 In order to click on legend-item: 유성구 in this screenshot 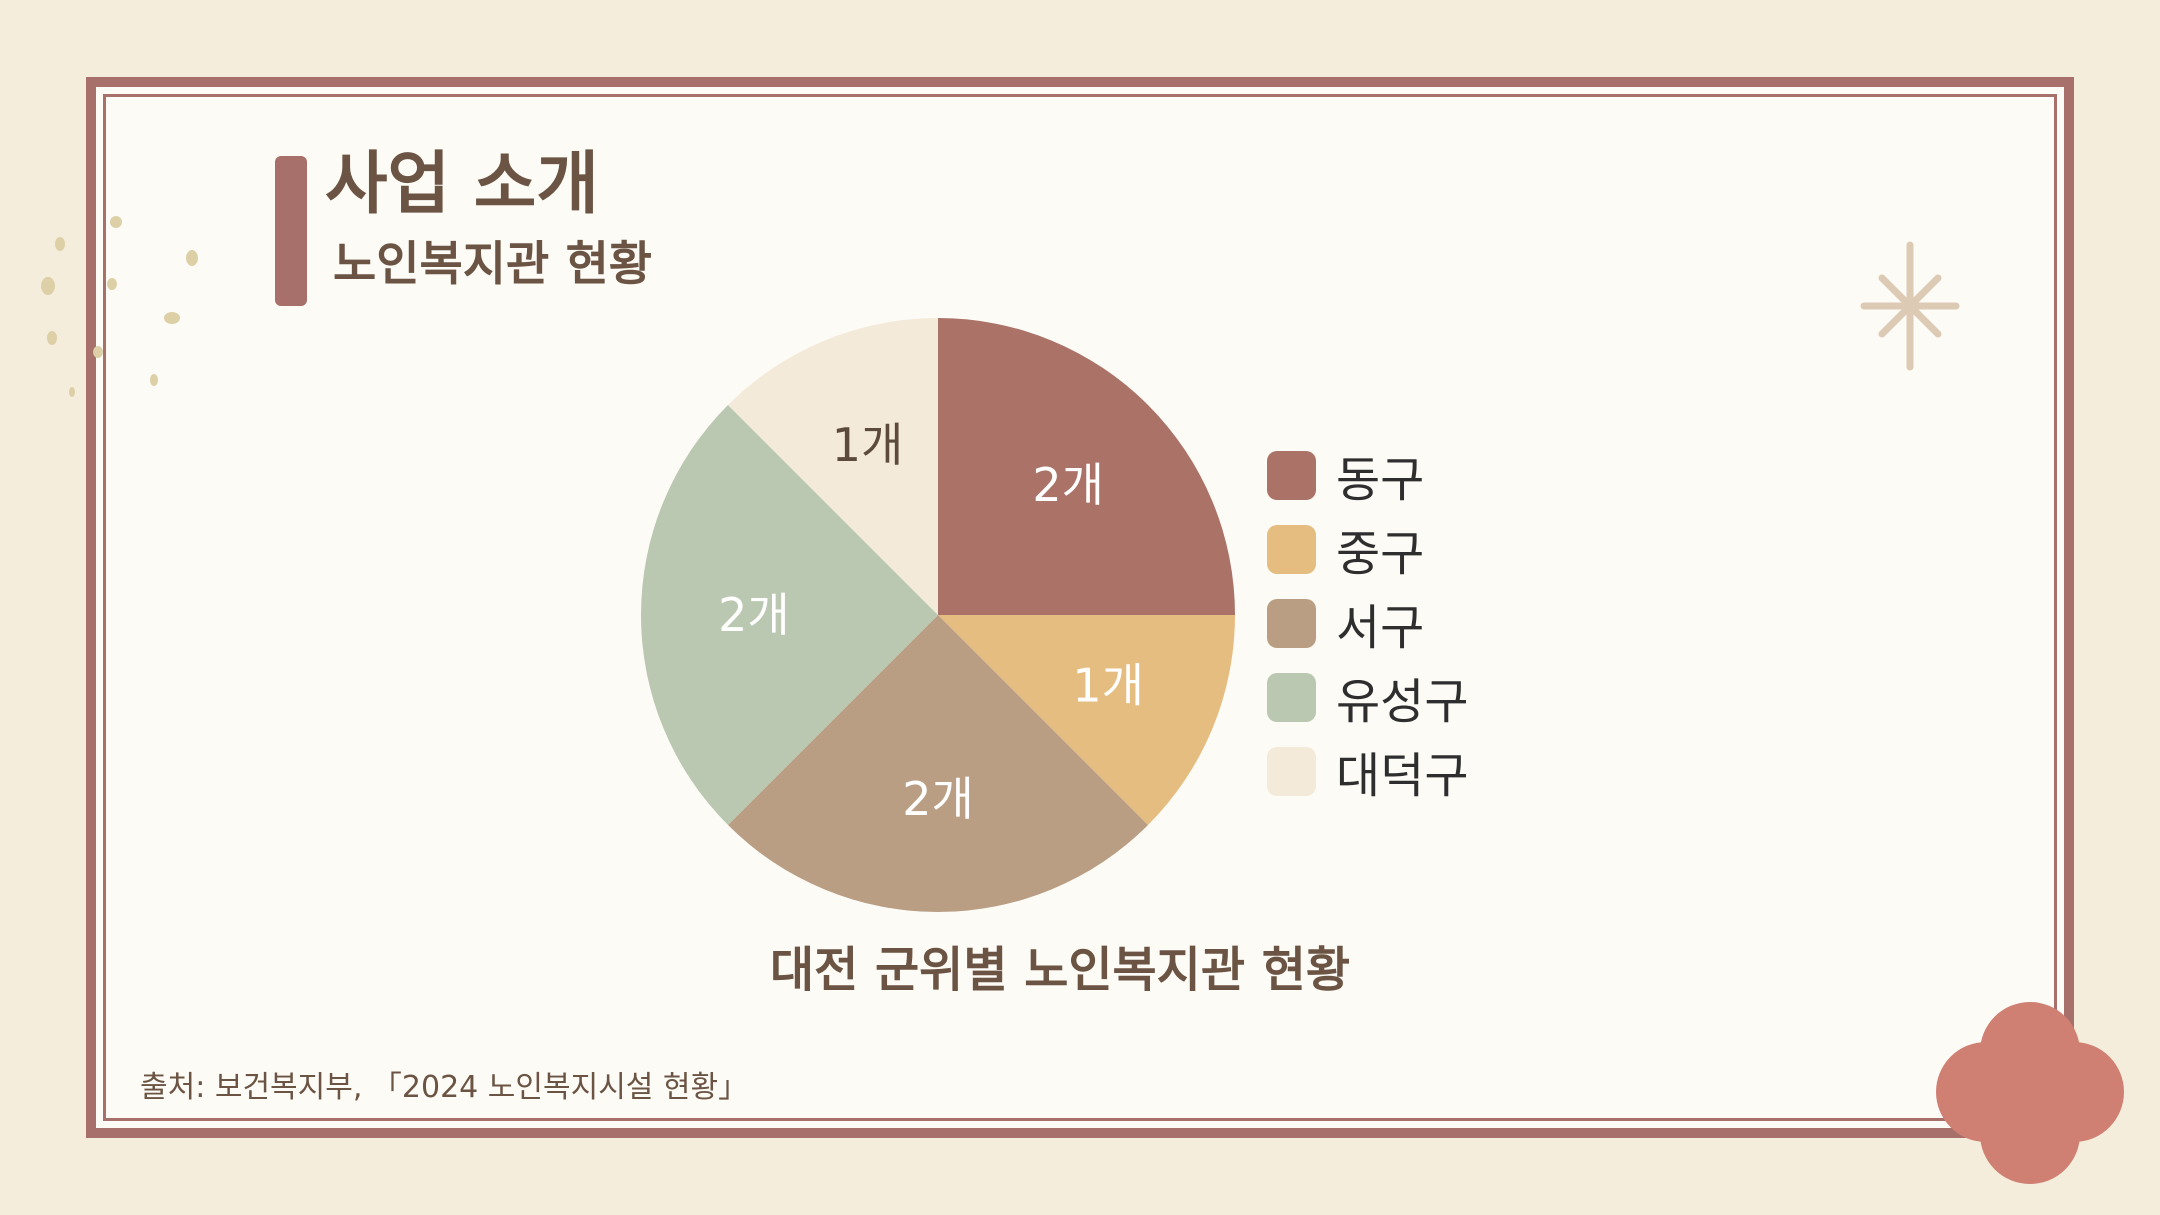, I will do `click(1367, 697)`.